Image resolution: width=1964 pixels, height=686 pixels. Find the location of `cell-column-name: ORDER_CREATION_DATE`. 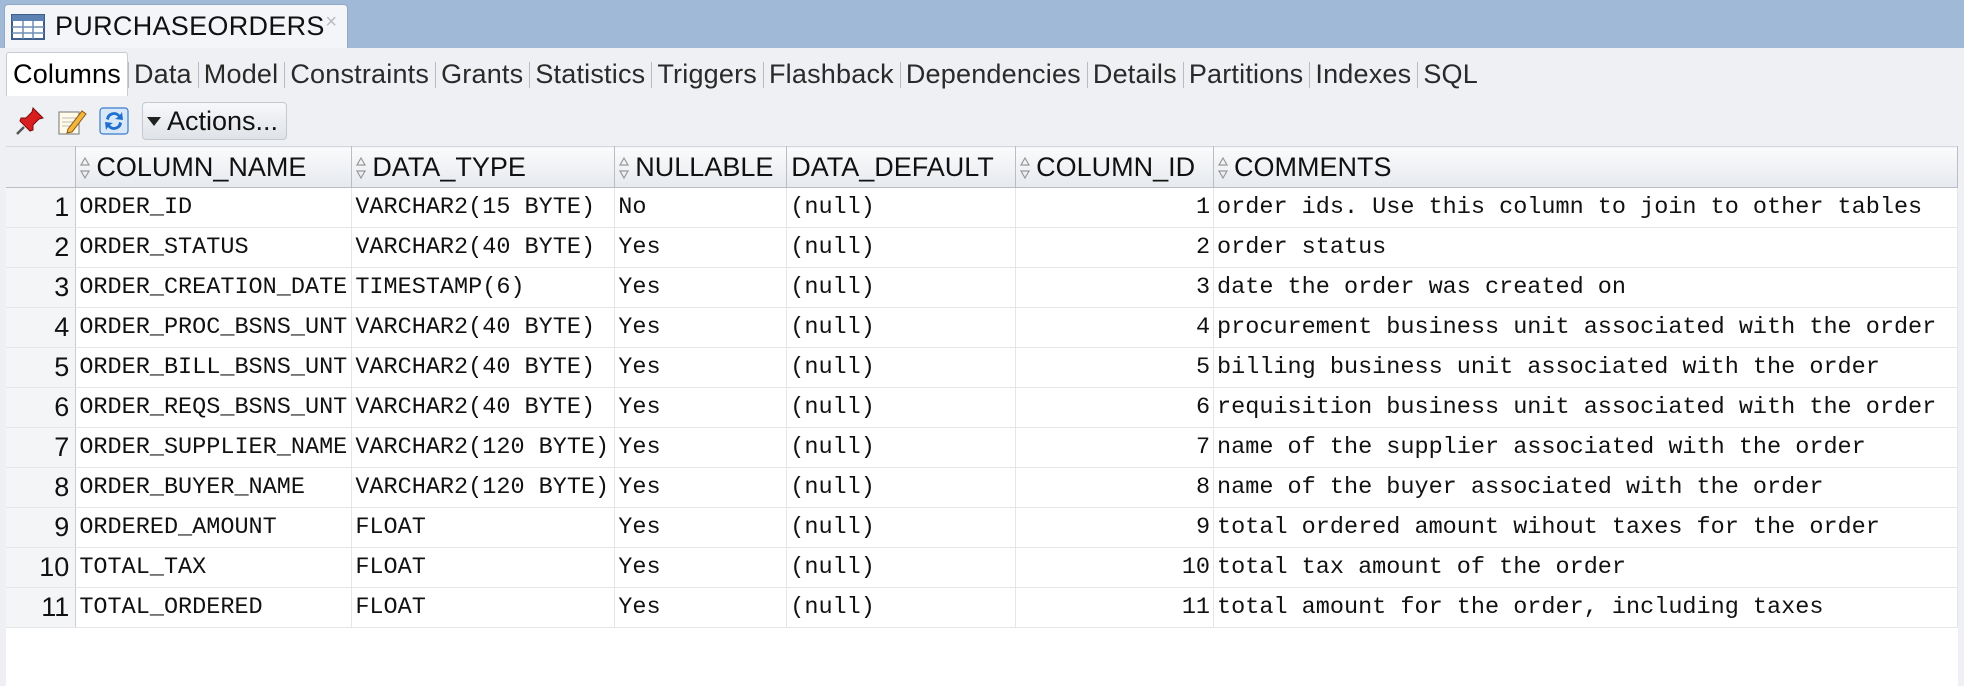

cell-column-name: ORDER_CREATION_DATE is located at coordinates (214, 287).